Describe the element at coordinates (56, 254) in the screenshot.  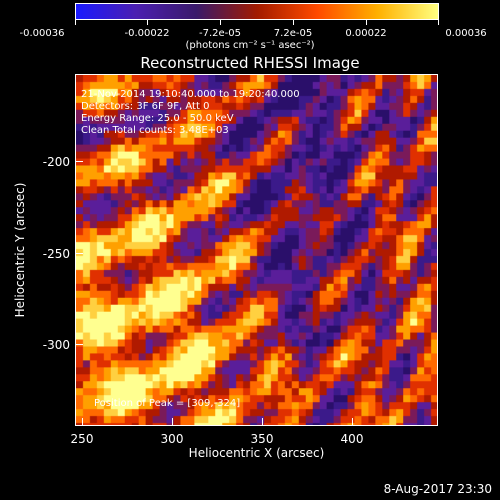
I see `y-tick-label: -250` at that location.